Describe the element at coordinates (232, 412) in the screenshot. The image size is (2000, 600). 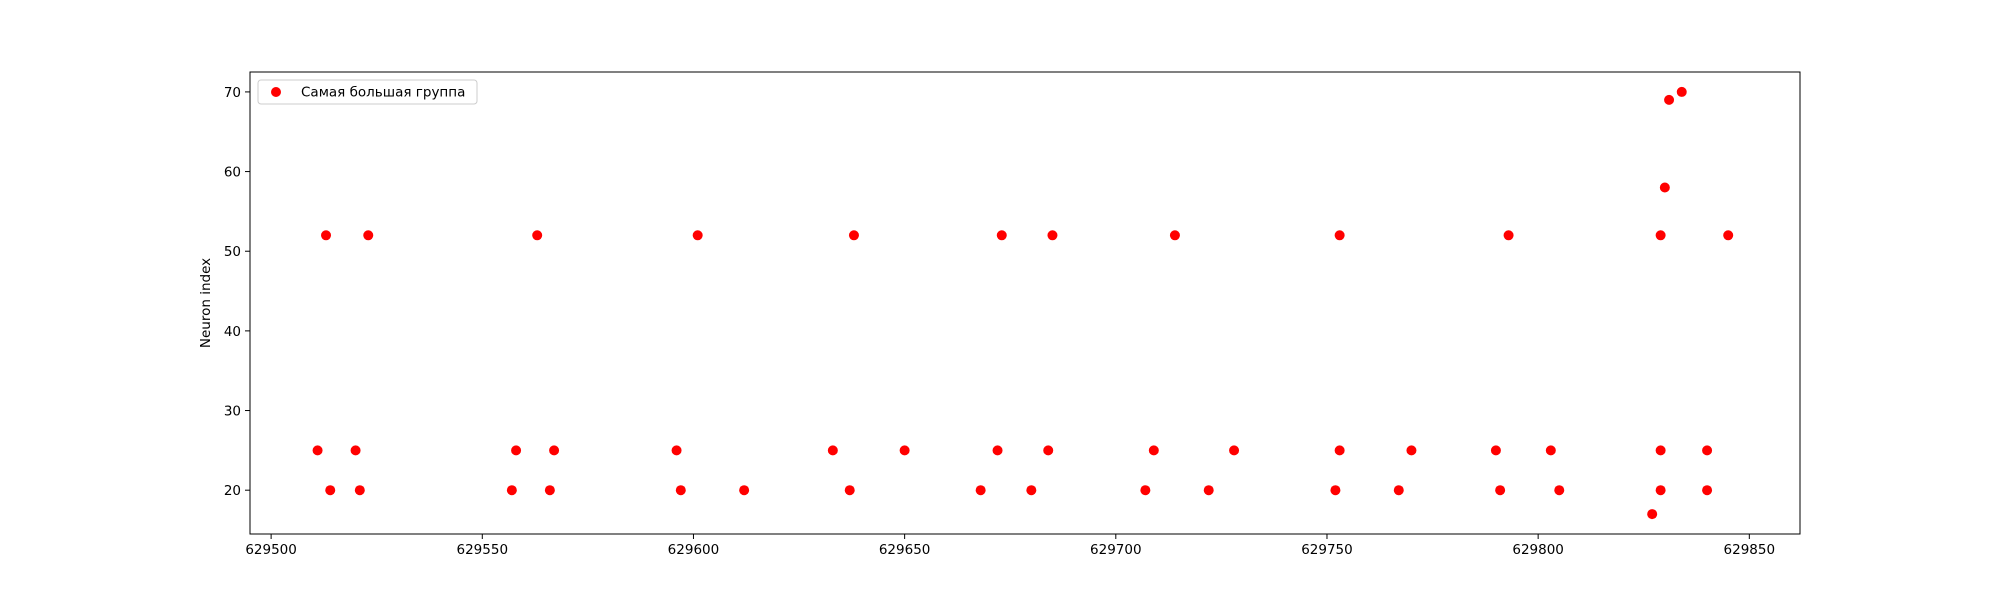
I see `y-tick-label: 30` at that location.